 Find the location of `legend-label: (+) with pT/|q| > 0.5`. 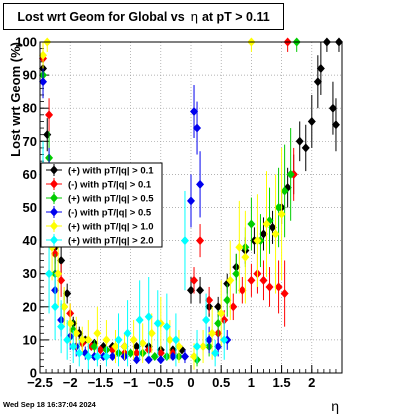

legend-label: (+) with pT/|q| > 0.5 is located at coordinates (111, 199).